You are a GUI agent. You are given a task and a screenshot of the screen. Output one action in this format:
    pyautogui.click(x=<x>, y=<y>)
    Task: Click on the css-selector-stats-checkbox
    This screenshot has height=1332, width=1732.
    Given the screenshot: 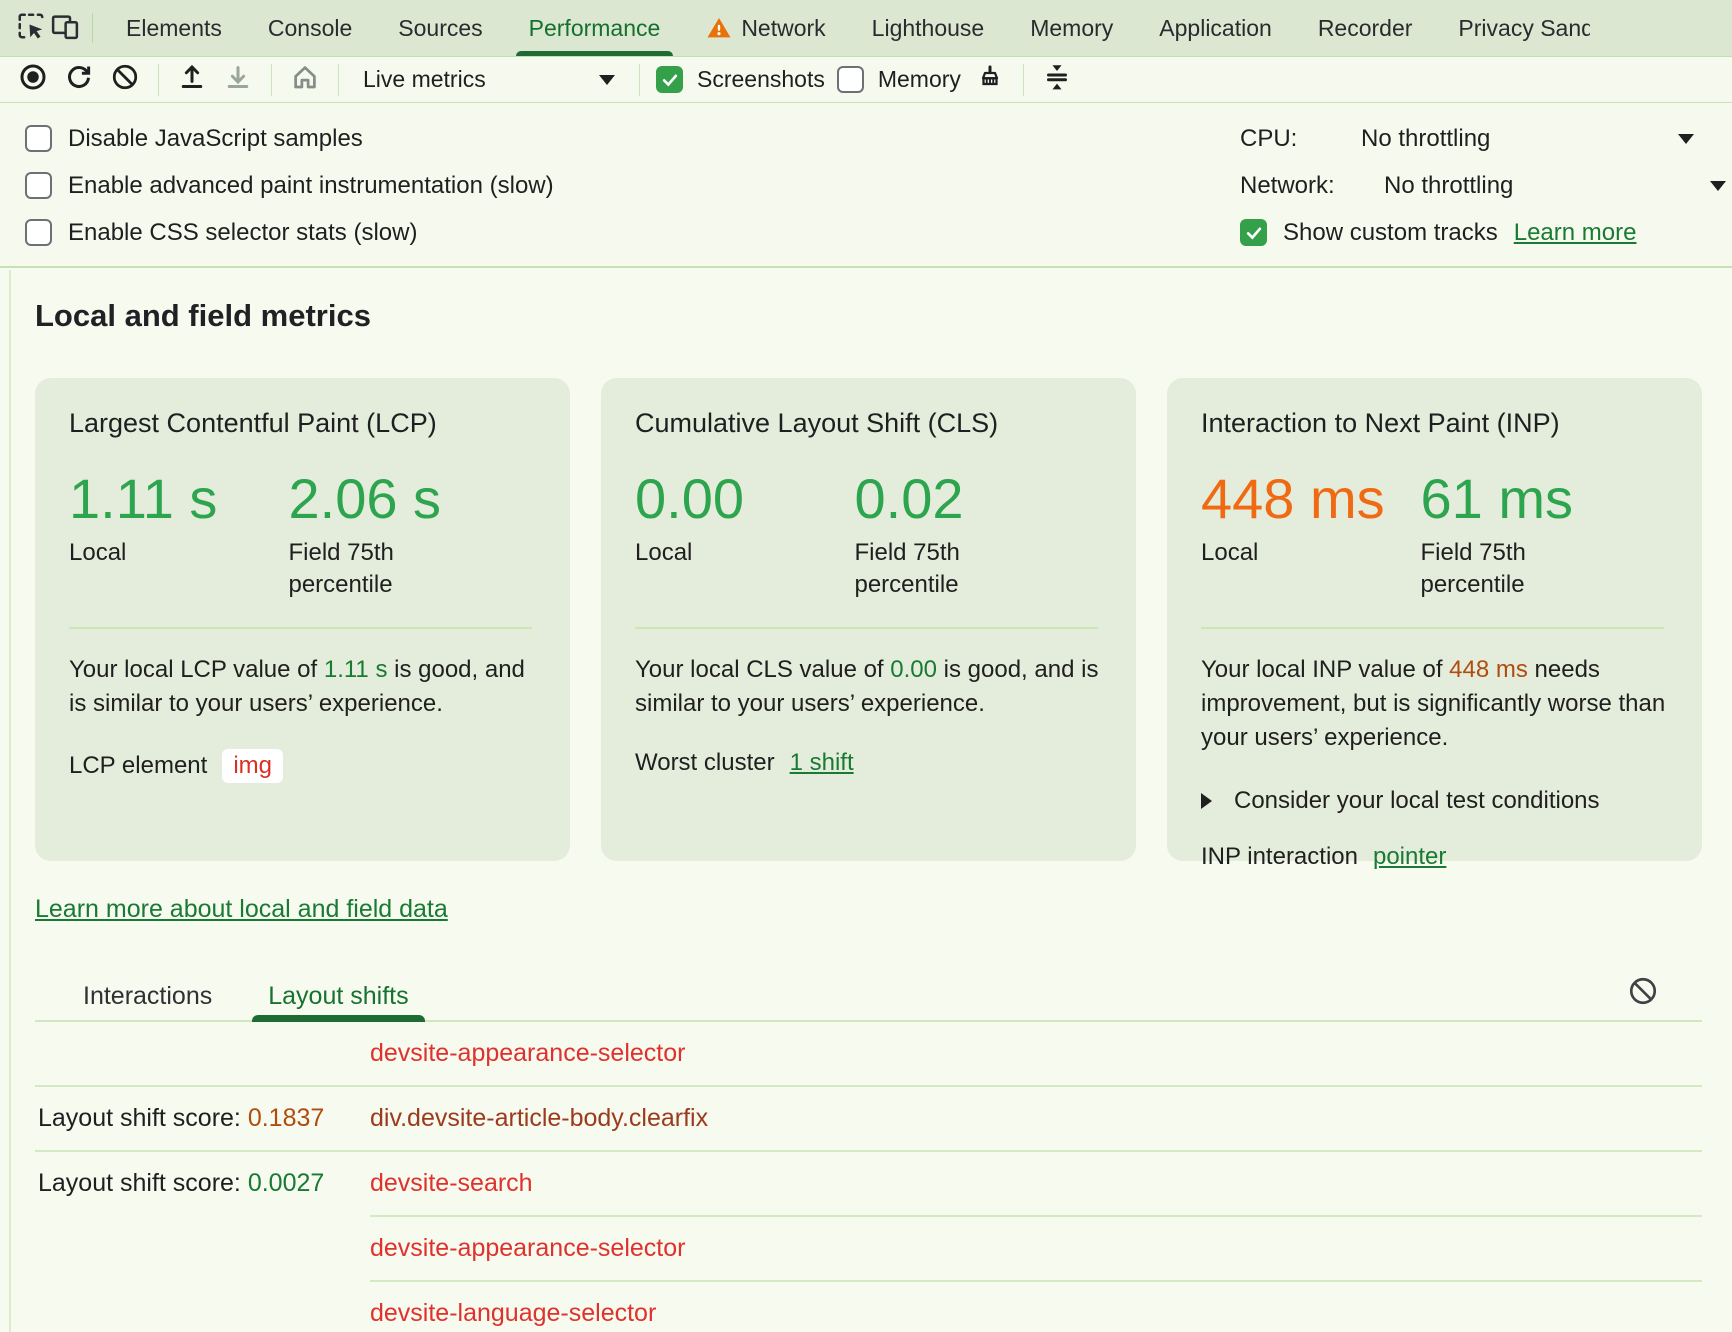 What is the action you would take?
    pyautogui.click(x=38, y=232)
    